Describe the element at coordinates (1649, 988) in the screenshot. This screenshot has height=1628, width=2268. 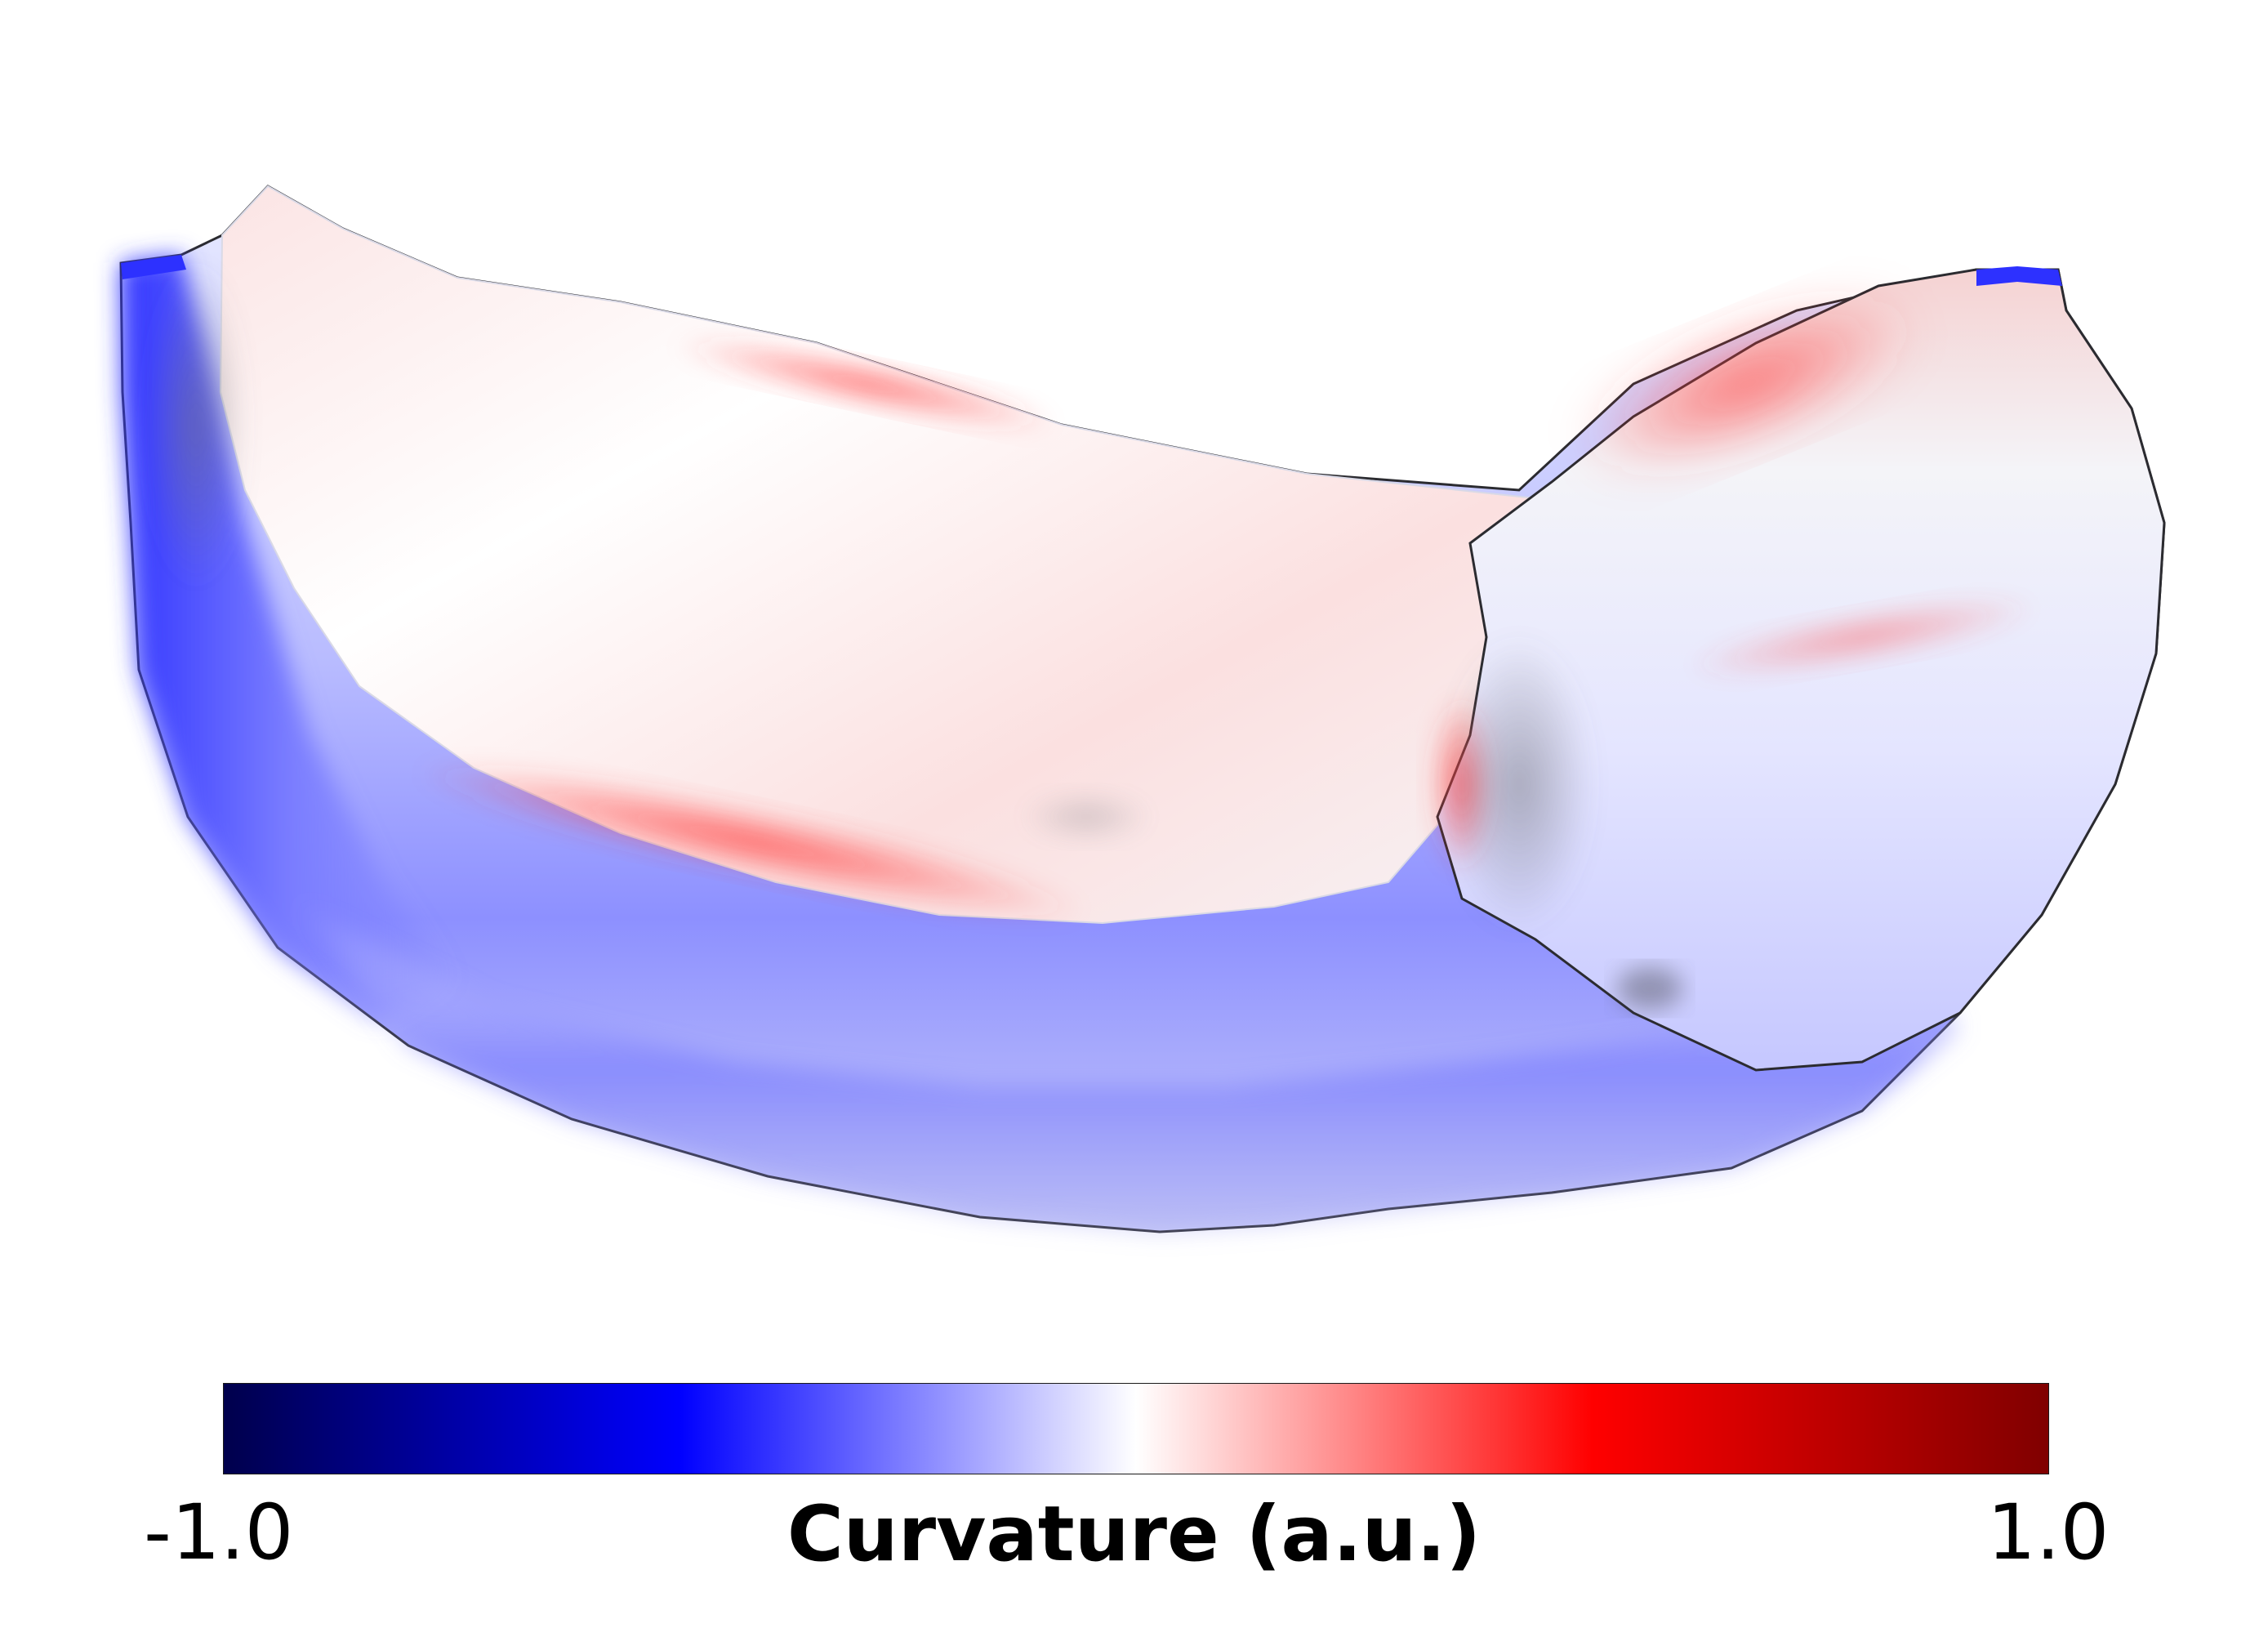
I see `crease-lobe-mid` at that location.